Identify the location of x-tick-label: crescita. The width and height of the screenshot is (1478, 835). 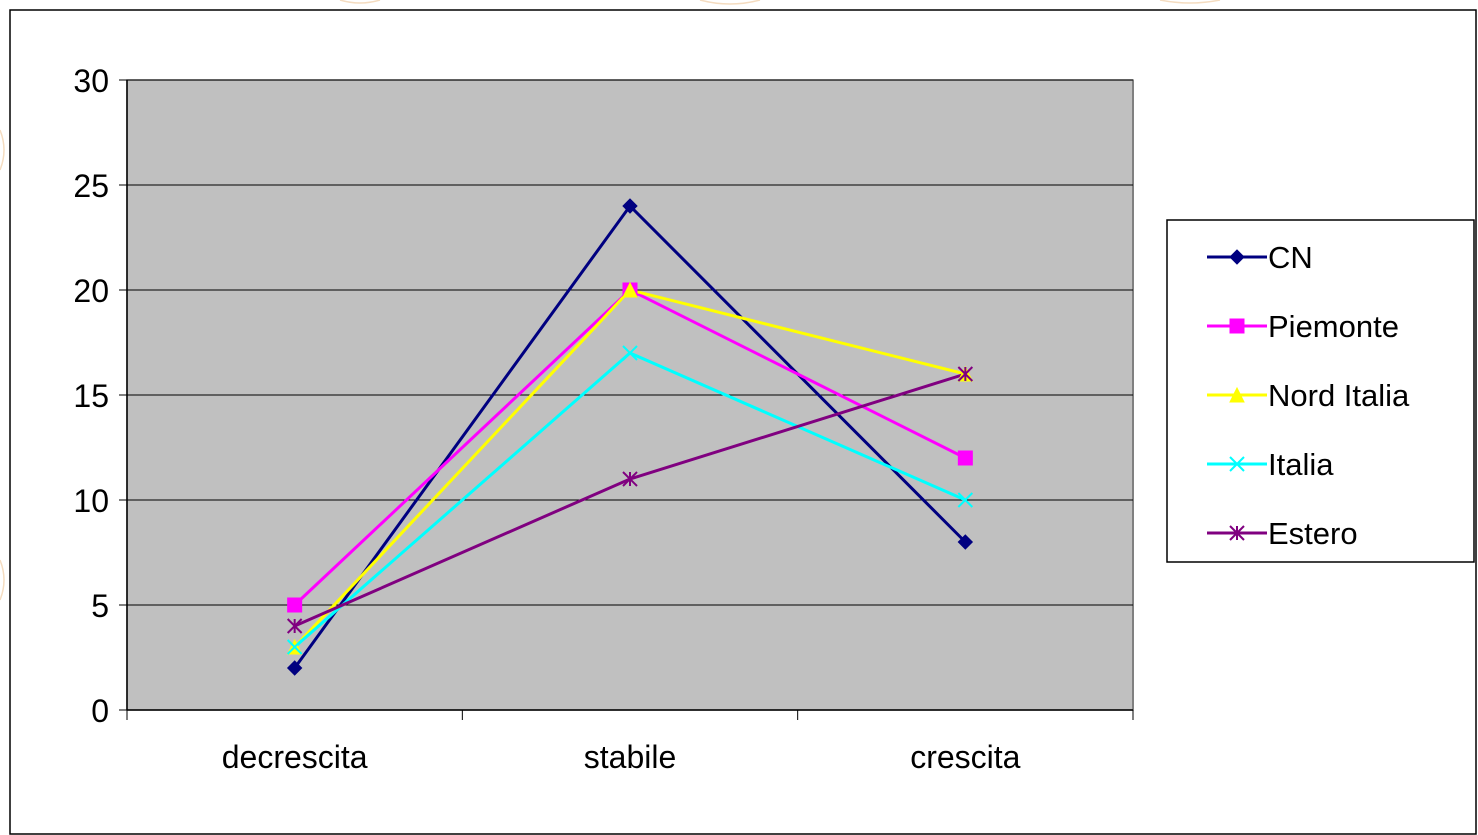
(965, 757).